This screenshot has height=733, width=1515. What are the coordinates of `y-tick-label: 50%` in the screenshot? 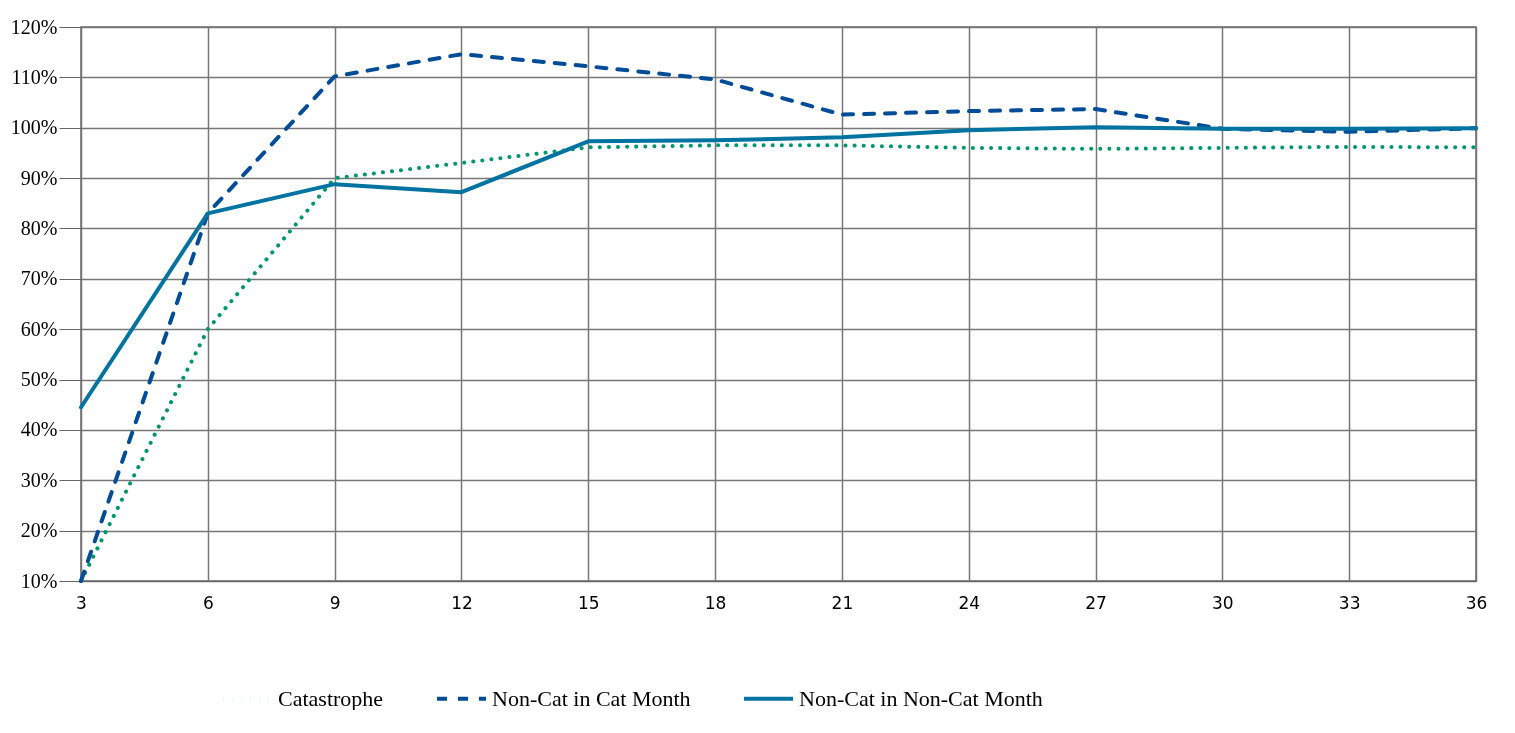 It's located at (39, 379).